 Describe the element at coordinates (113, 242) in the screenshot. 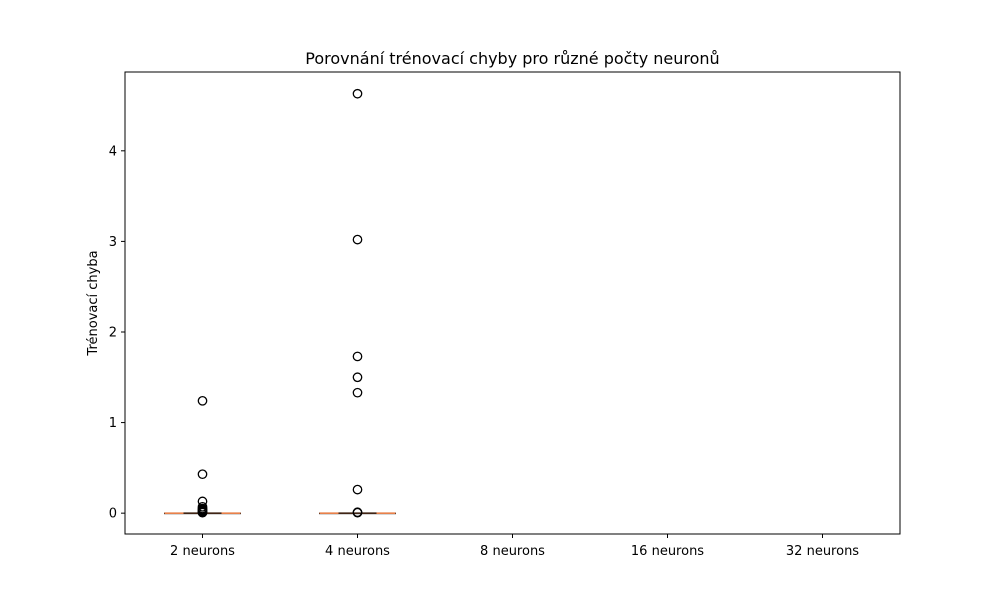

I see `y-tick-label: 3` at that location.